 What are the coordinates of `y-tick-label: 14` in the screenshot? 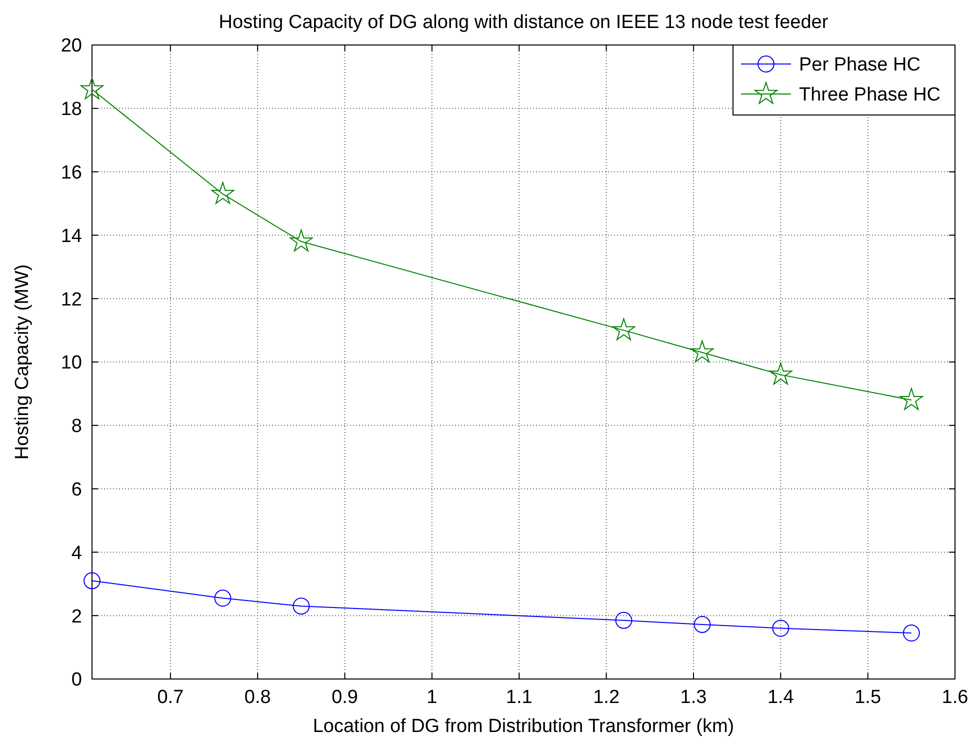 It's located at (71, 236).